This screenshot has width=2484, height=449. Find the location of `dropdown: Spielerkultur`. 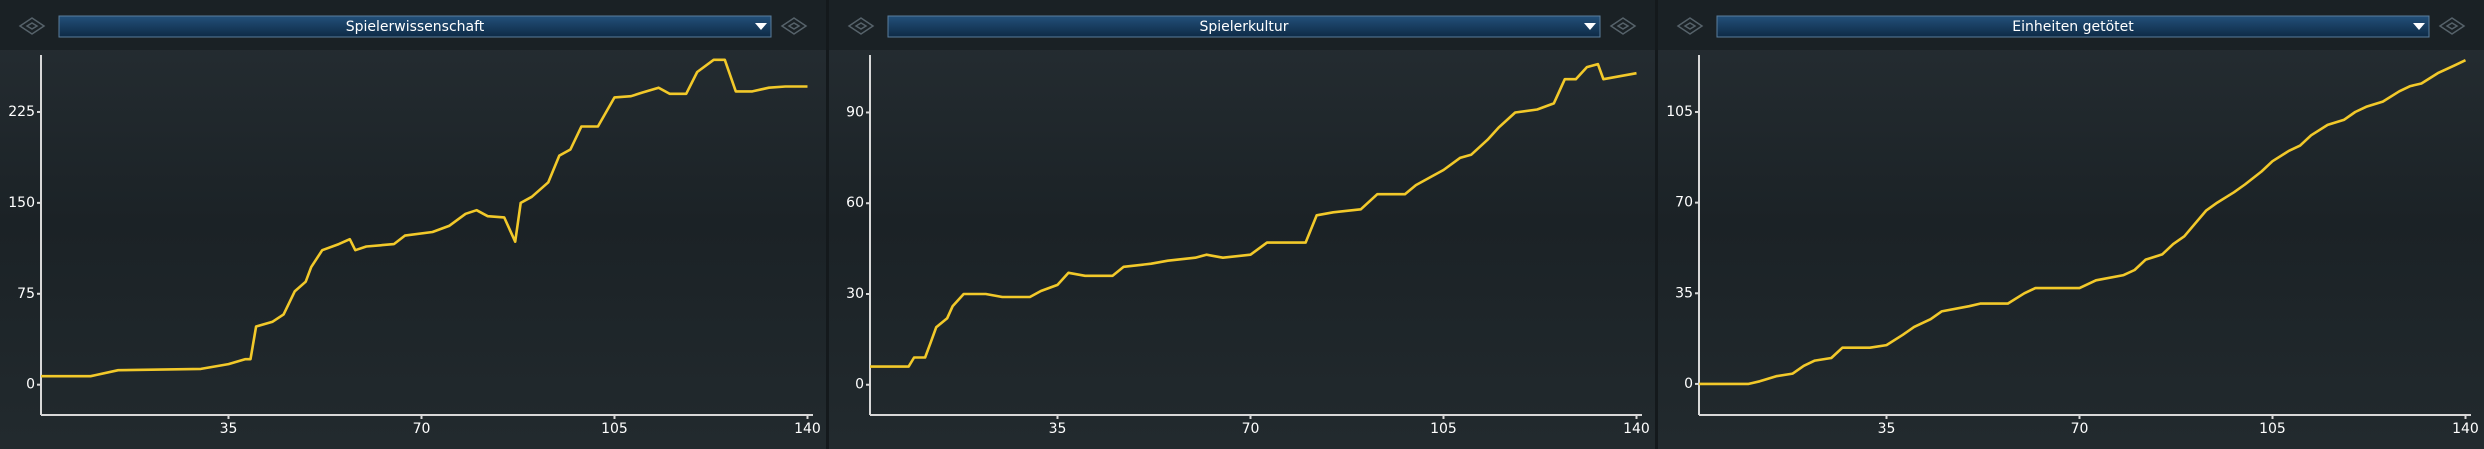

dropdown: Spielerkultur is located at coordinates (1244, 26).